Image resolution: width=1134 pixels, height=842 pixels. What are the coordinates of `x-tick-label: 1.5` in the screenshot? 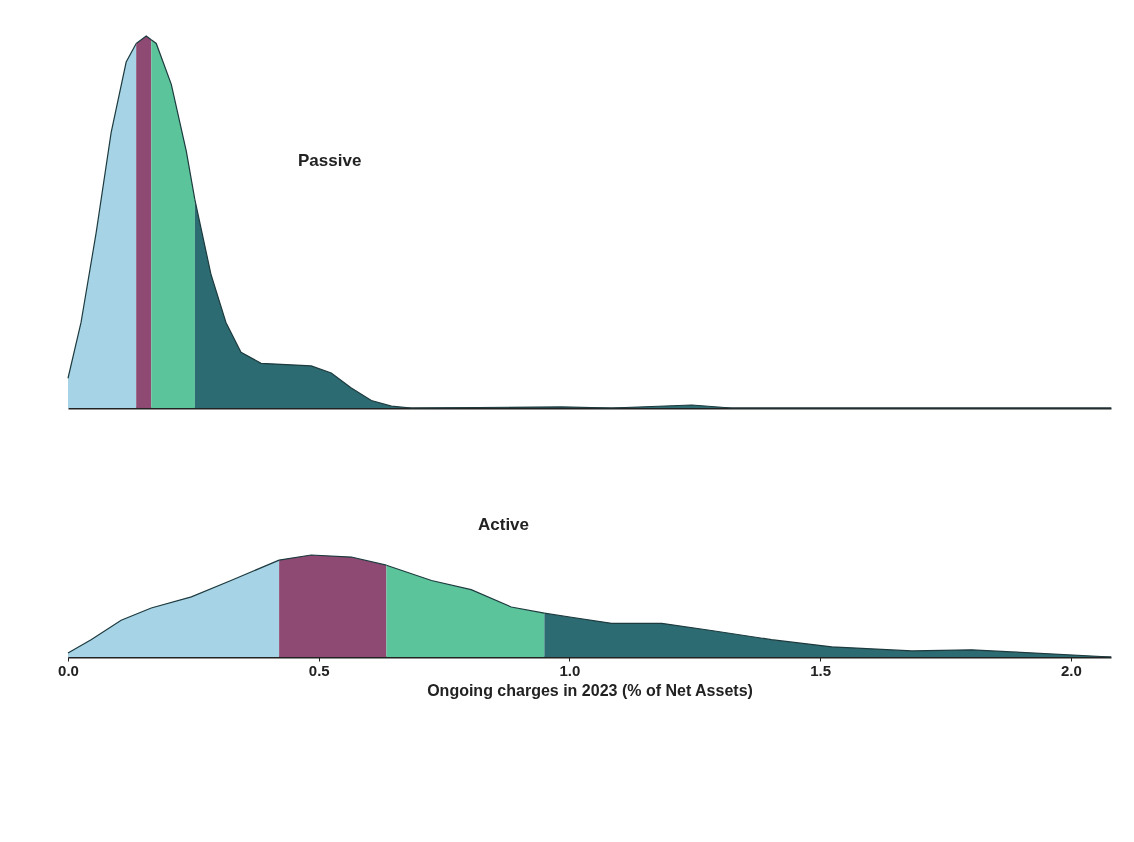 It's located at (821, 670).